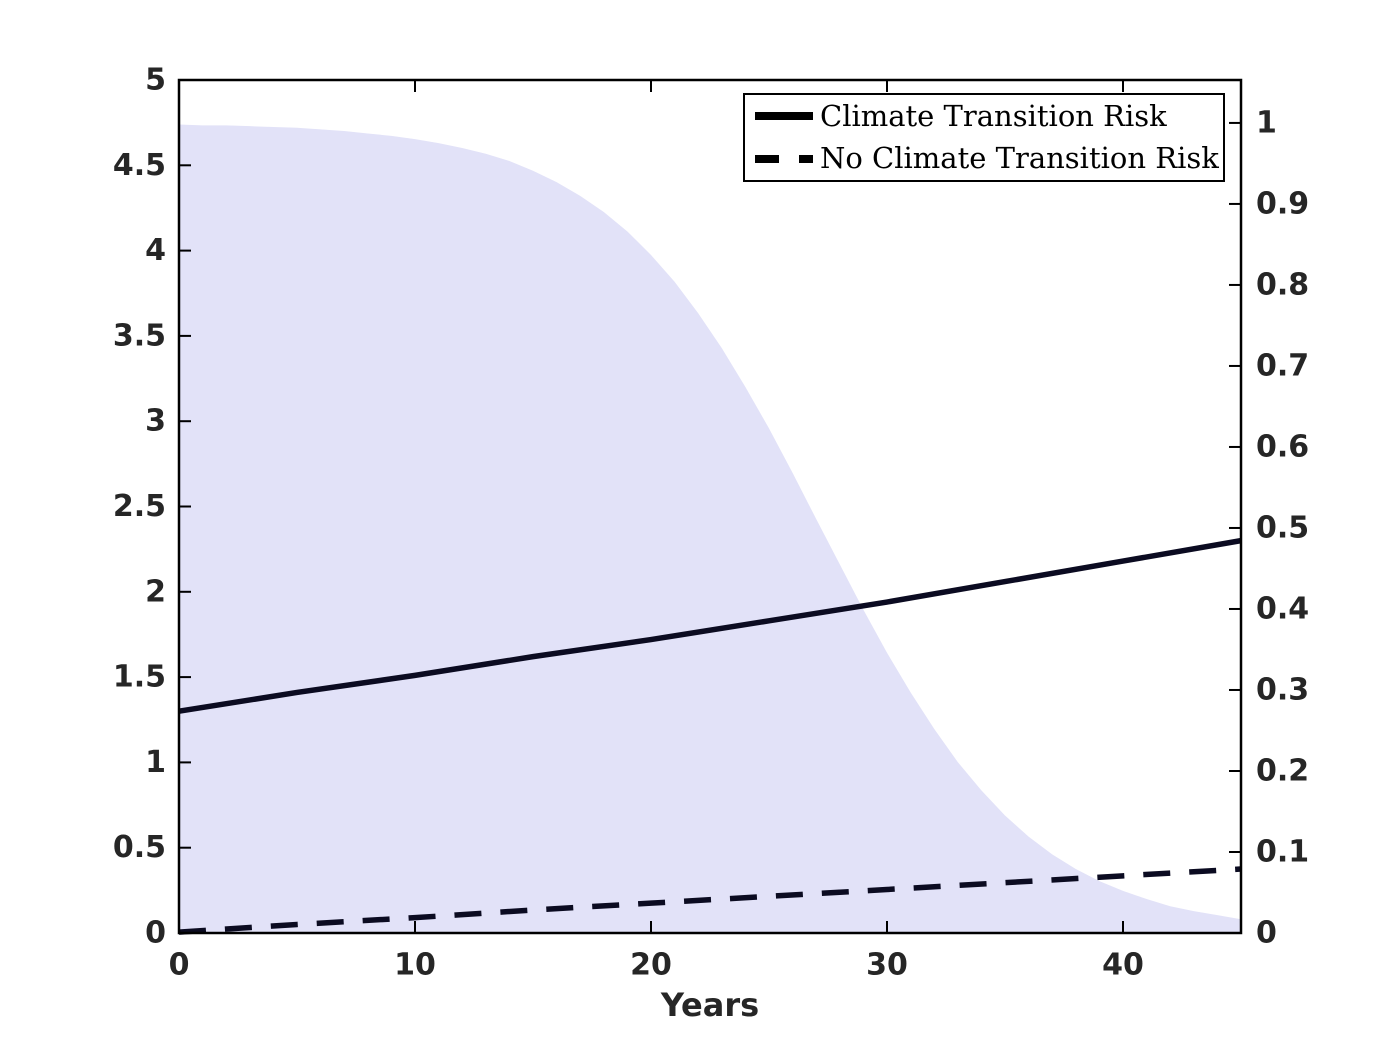 This screenshot has height=1050, width=1375. What do you see at coordinates (651, 965) in the screenshot?
I see `x-tick-label: 20` at bounding box center [651, 965].